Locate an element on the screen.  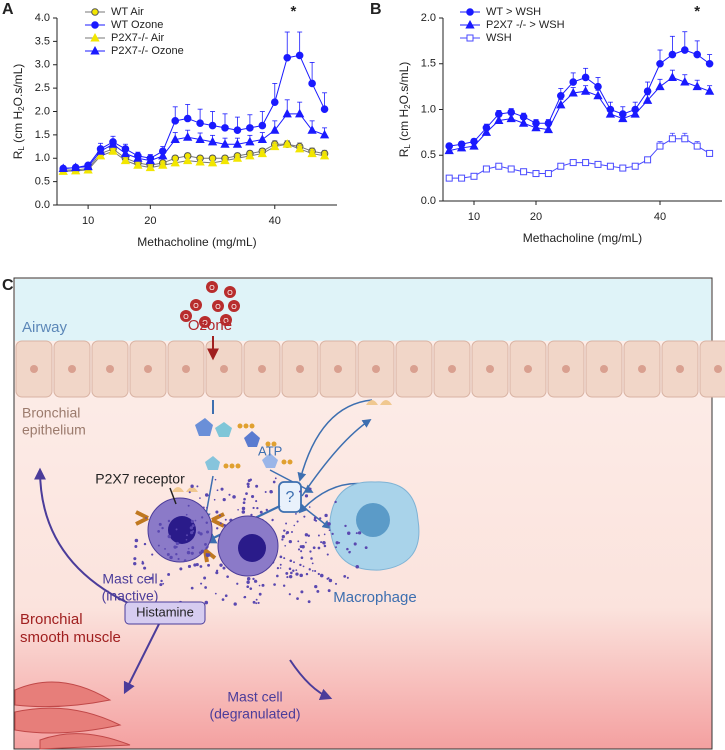
cell-nucleus is located at coordinates (376, 369).